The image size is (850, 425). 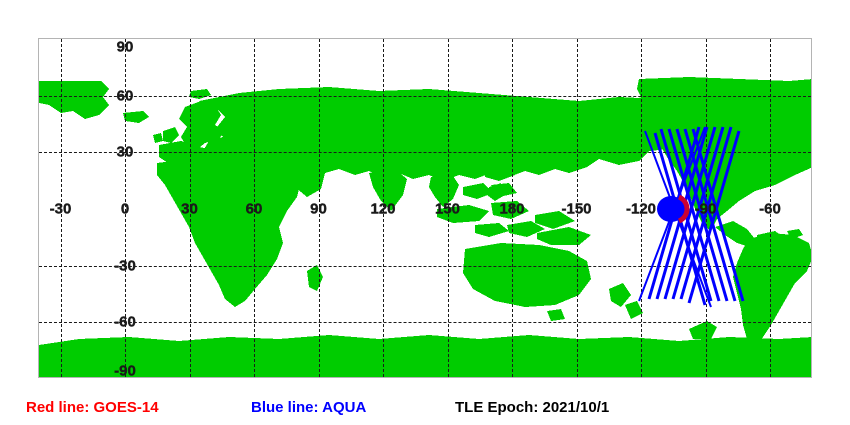 What do you see at coordinates (92, 407) in the screenshot?
I see `legend-goes14: Red line: GOES-14` at bounding box center [92, 407].